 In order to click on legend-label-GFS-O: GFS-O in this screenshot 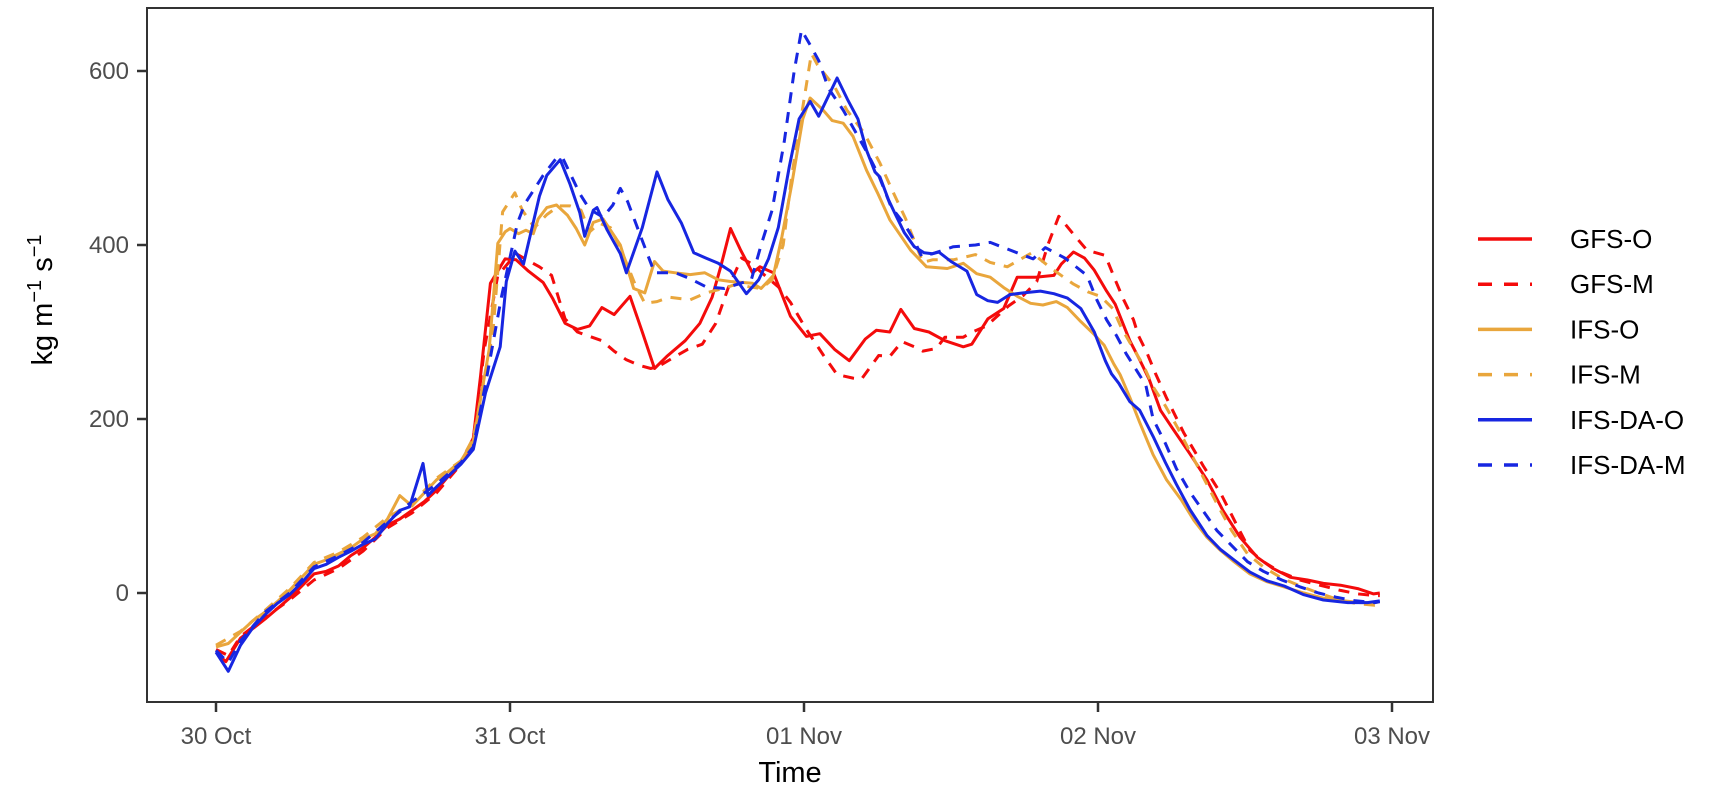, I will do `click(1611, 239)`.